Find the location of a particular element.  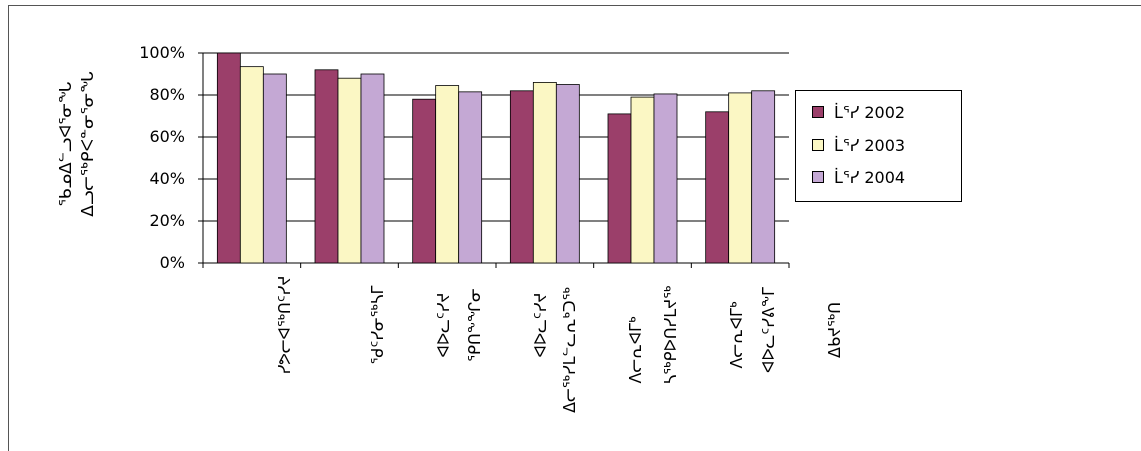

y-tick-label: 80% is located at coordinates (167, 94).